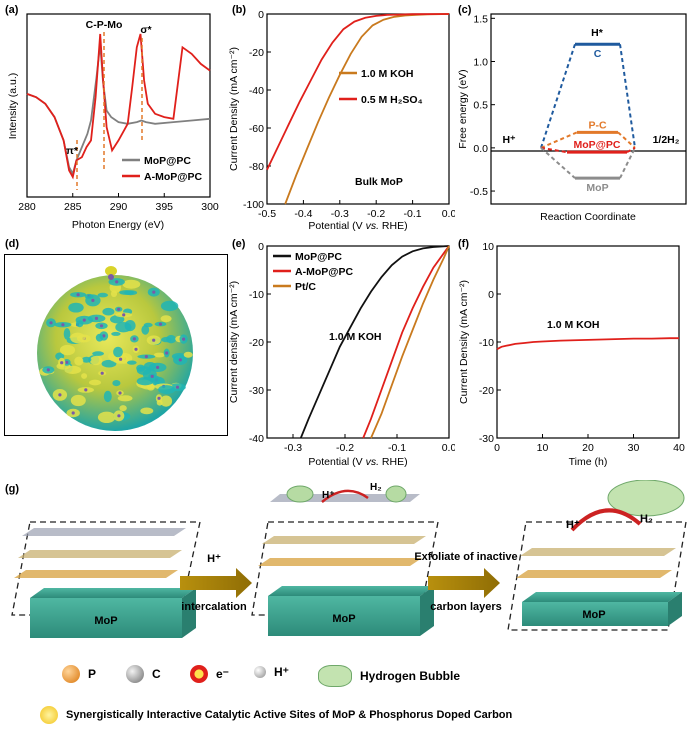 Image resolution: width=692 pixels, height=731 pixels. I want to click on chart-e-xtick-label: -0.1, so click(397, 448).